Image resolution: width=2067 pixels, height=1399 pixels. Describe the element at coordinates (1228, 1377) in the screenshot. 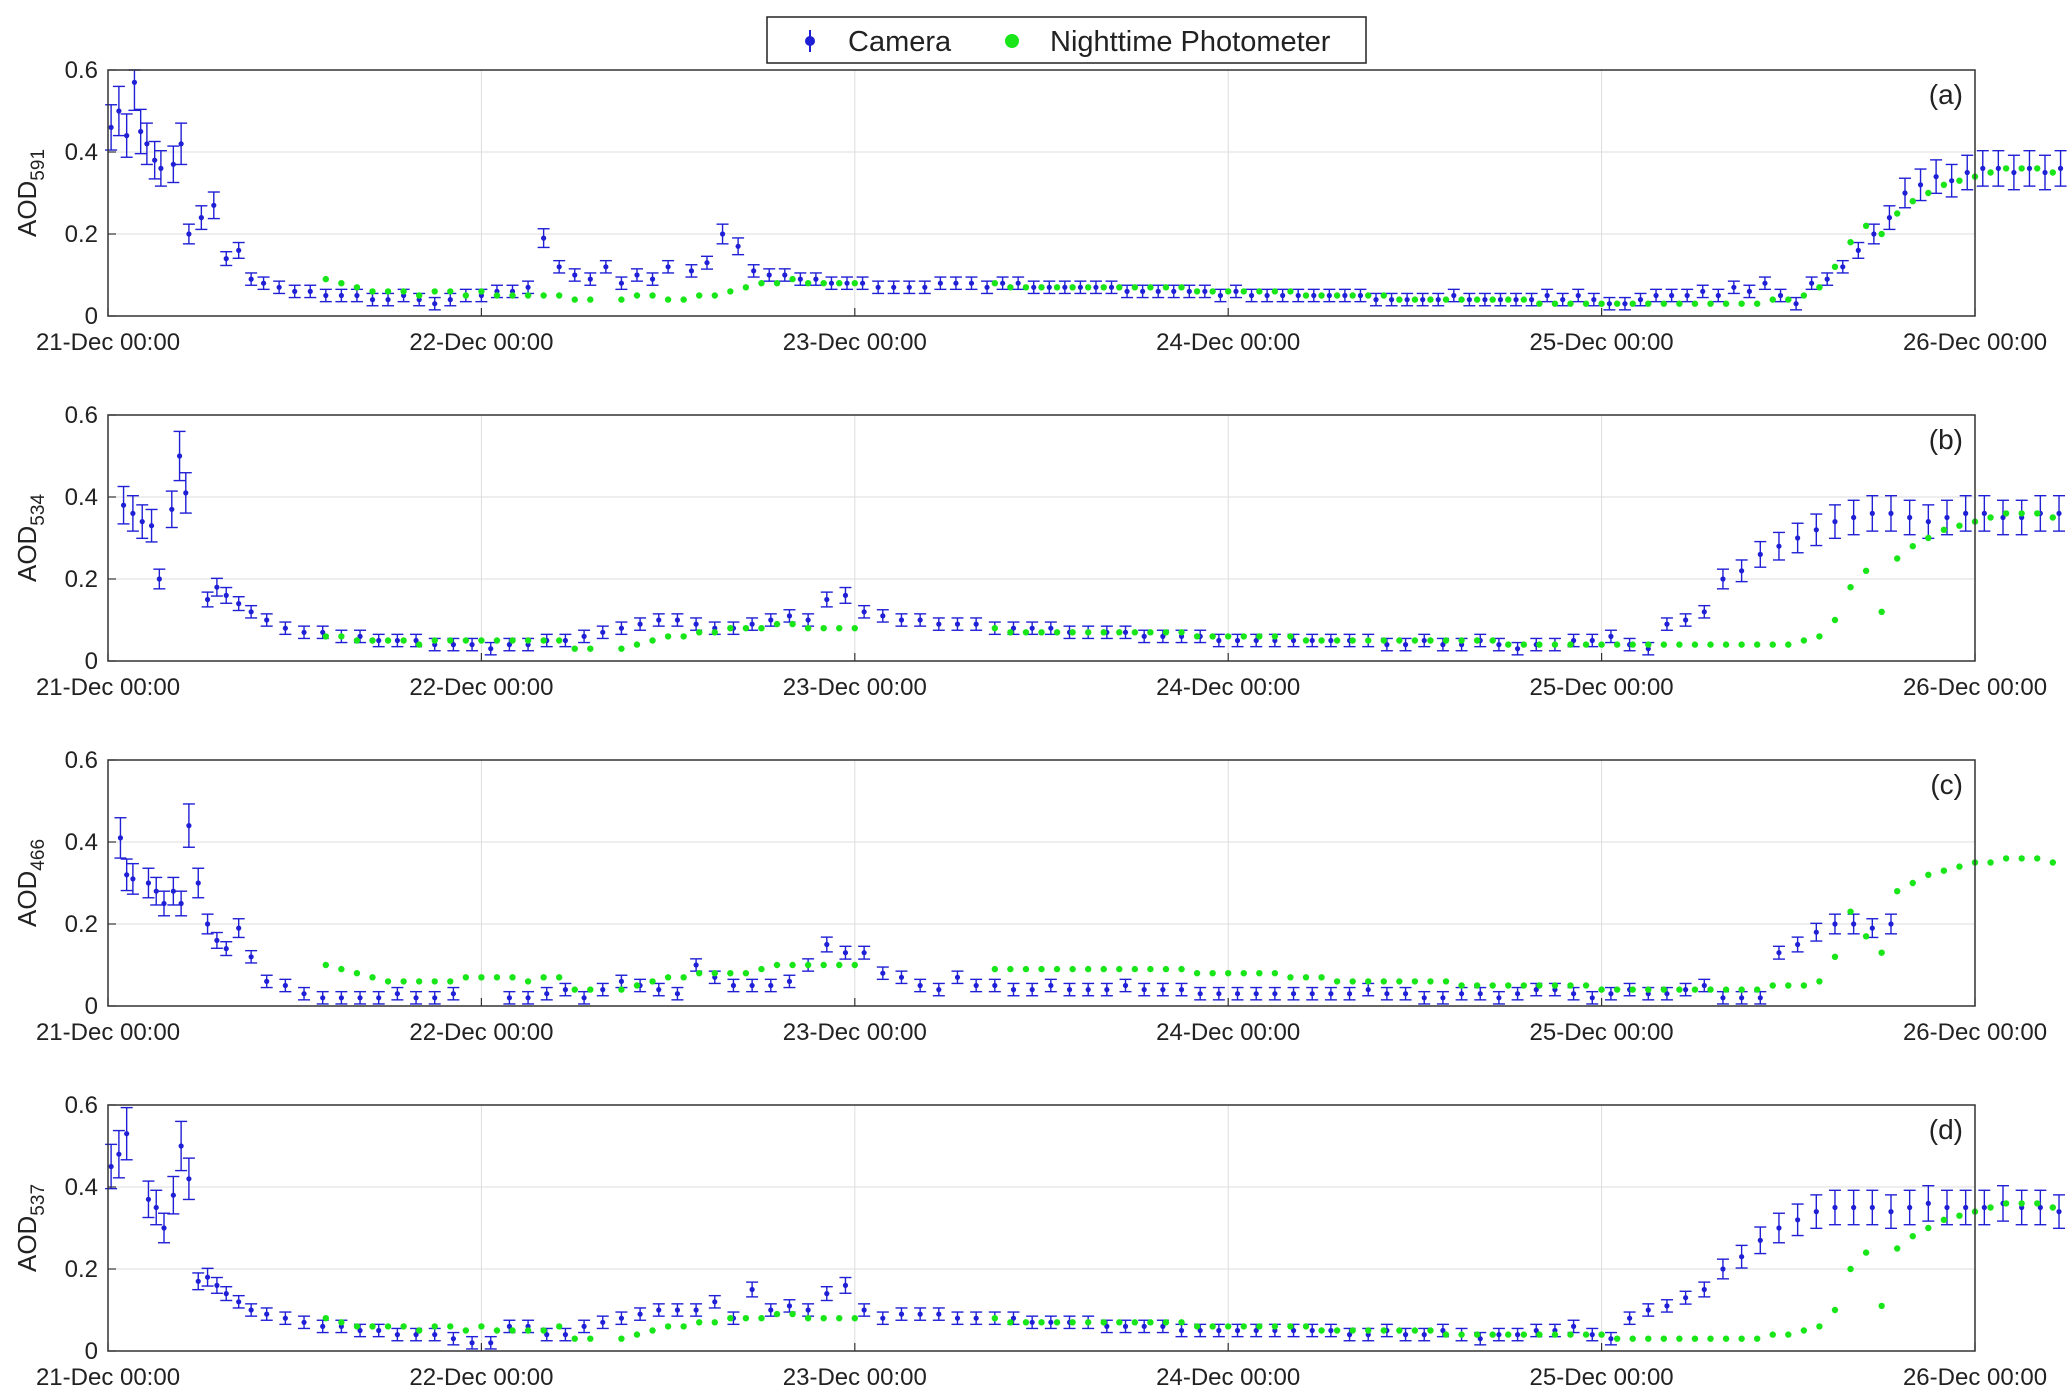

I see `x-tick-label: 24-Dec 00:00` at that location.